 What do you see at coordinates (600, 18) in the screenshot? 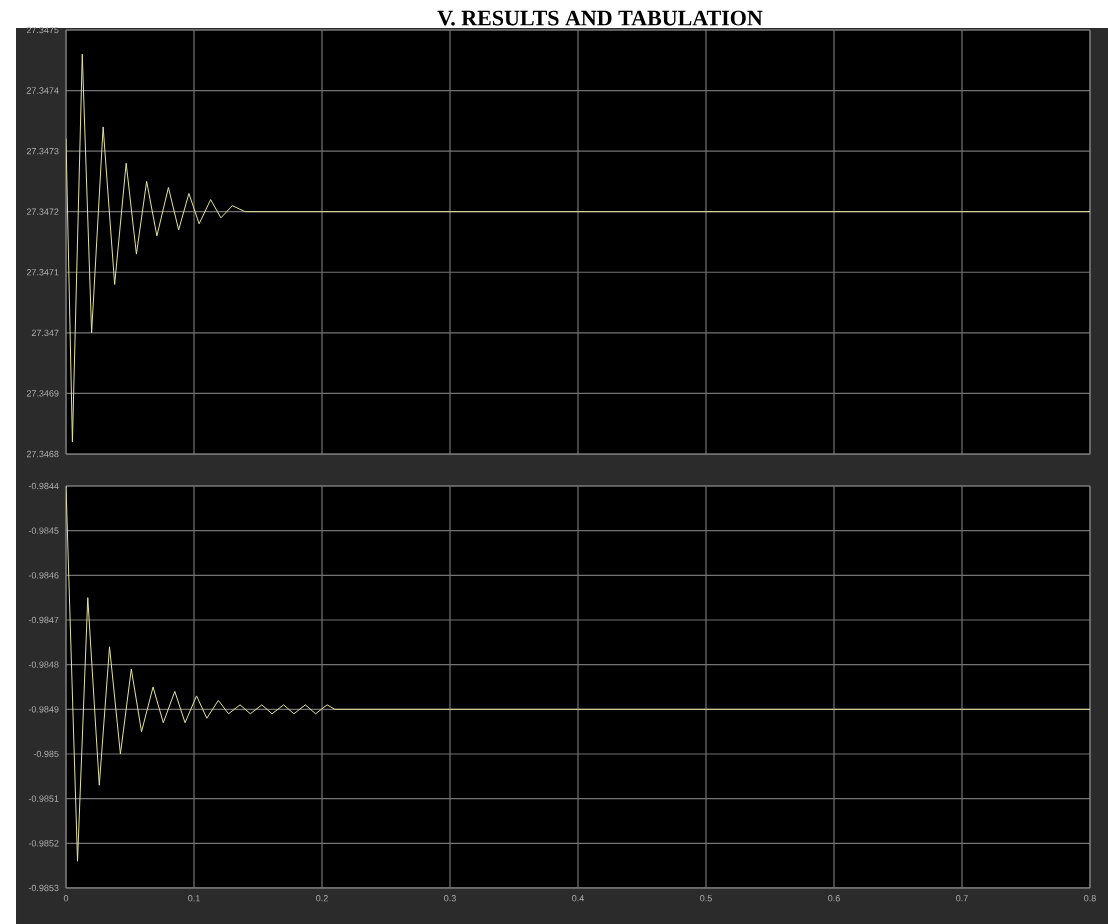
I see `chart-title: V. RESULTS AND TABULATION` at bounding box center [600, 18].